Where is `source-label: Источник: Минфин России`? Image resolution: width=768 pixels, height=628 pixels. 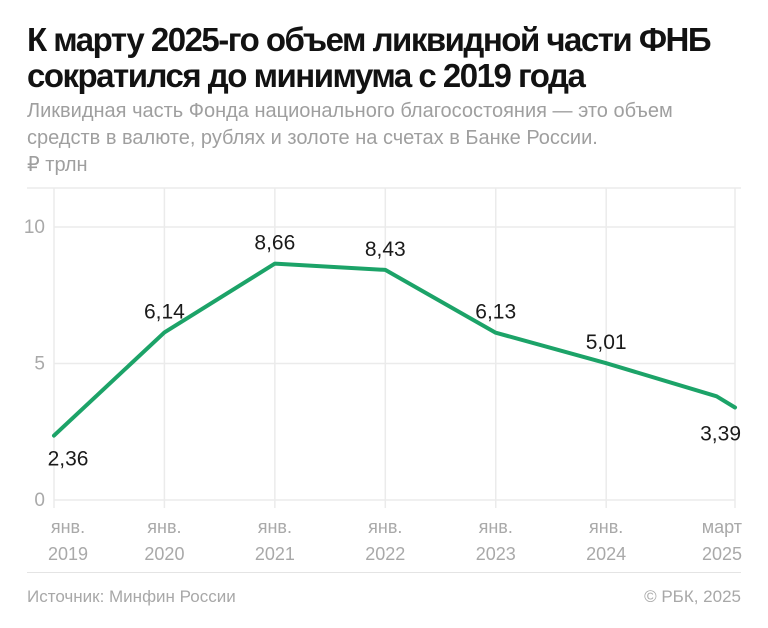
source-label: Источник: Минфин России is located at coordinates (131, 596).